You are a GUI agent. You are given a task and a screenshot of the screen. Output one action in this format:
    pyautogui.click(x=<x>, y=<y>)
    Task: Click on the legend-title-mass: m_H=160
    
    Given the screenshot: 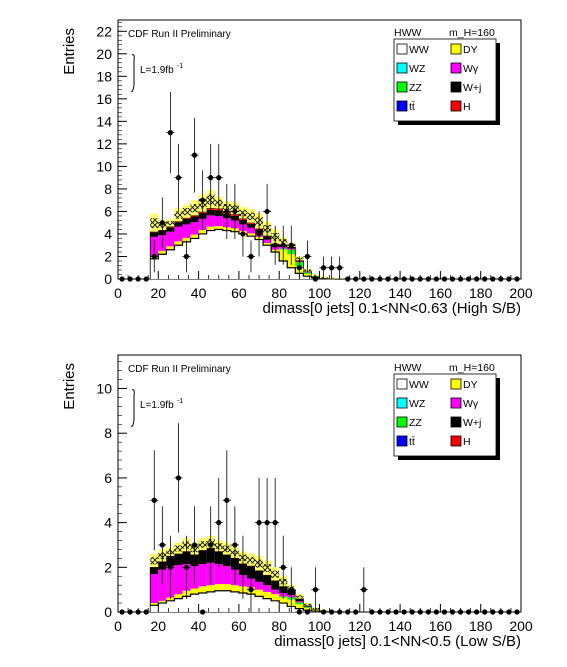 What is the action you would take?
    pyautogui.click(x=472, y=368)
    